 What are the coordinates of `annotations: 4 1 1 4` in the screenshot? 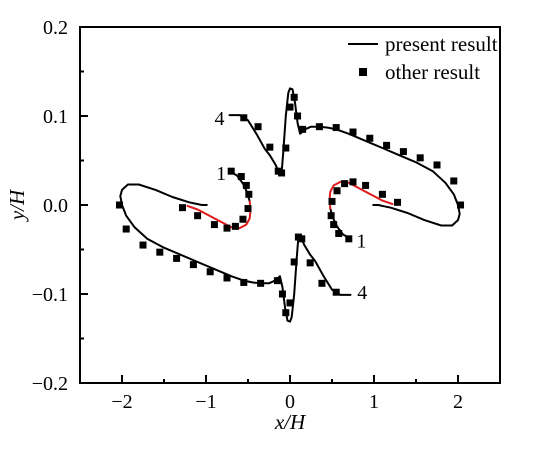 It's located at (290, 206).